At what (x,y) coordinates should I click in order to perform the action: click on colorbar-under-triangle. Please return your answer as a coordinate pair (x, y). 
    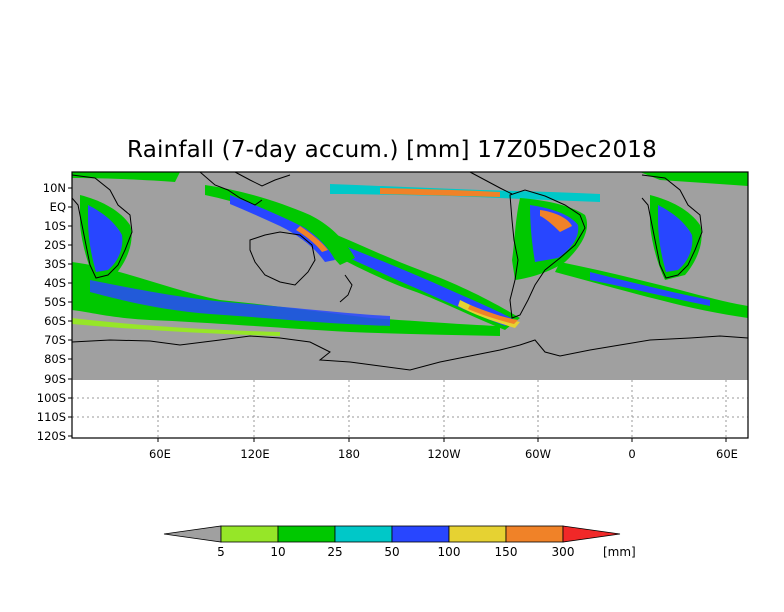
    Looking at the image, I should click on (192, 534).